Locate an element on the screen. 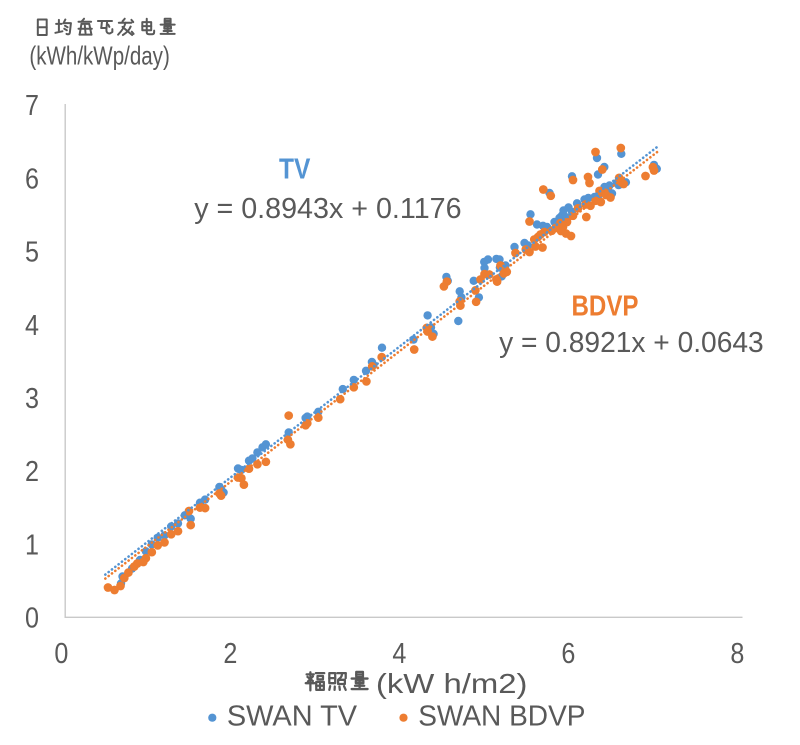 The image size is (800, 745). svg-text: 8 is located at coordinates (737, 654).